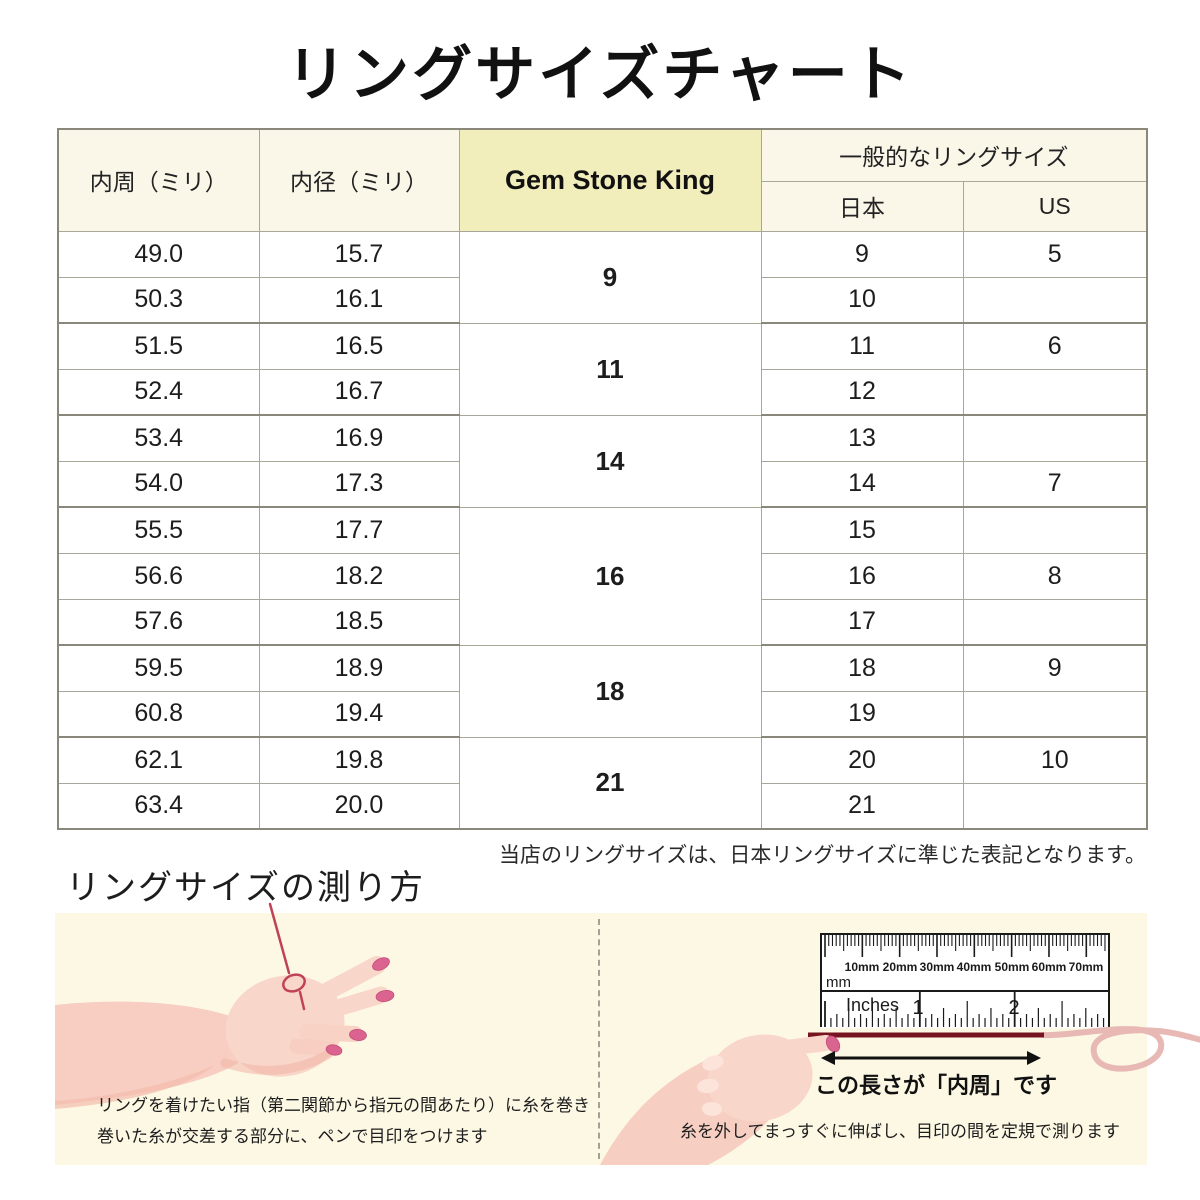 The image size is (1200, 1200). I want to click on table-row: 55.5 17.7 16 15, so click(602, 576).